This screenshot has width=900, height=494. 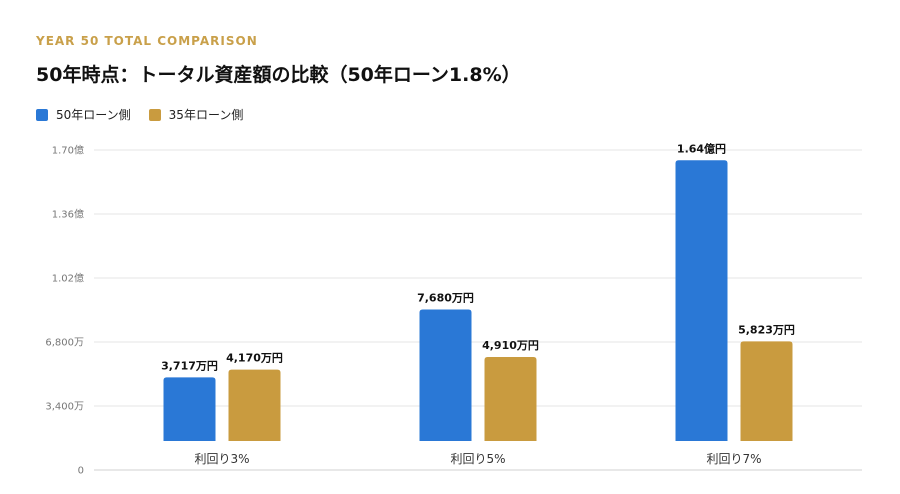 I want to click on legend-label-series-2: 35年ローン側, so click(x=206, y=115).